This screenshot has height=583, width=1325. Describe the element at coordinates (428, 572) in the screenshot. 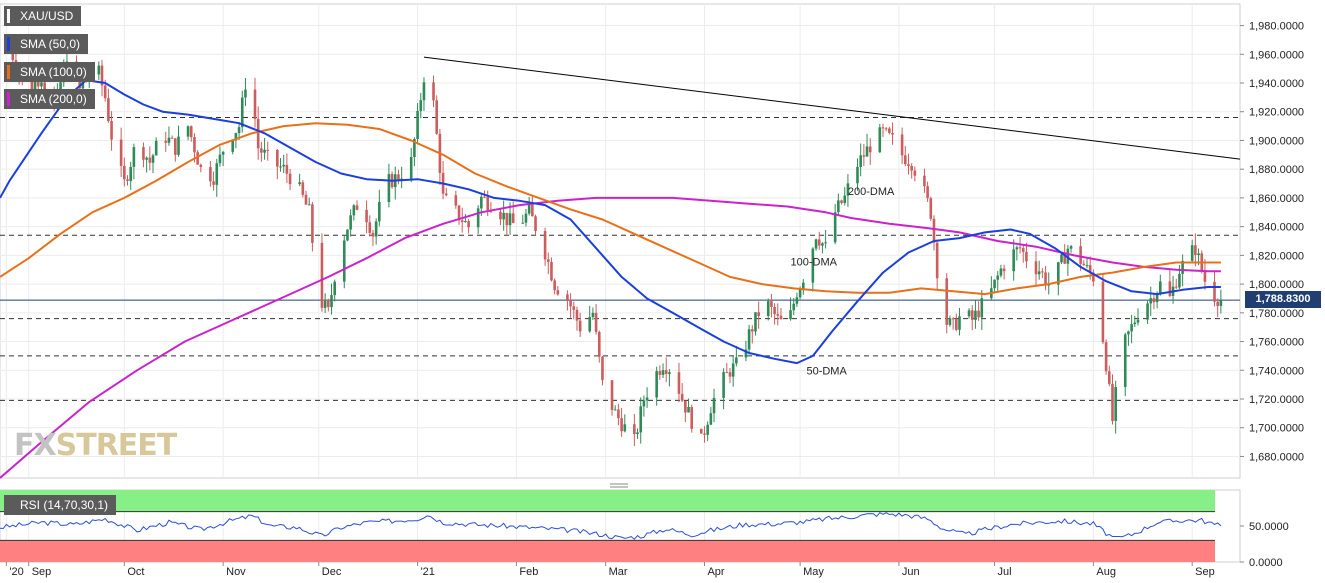

I see `x-tick-label: '21` at that location.